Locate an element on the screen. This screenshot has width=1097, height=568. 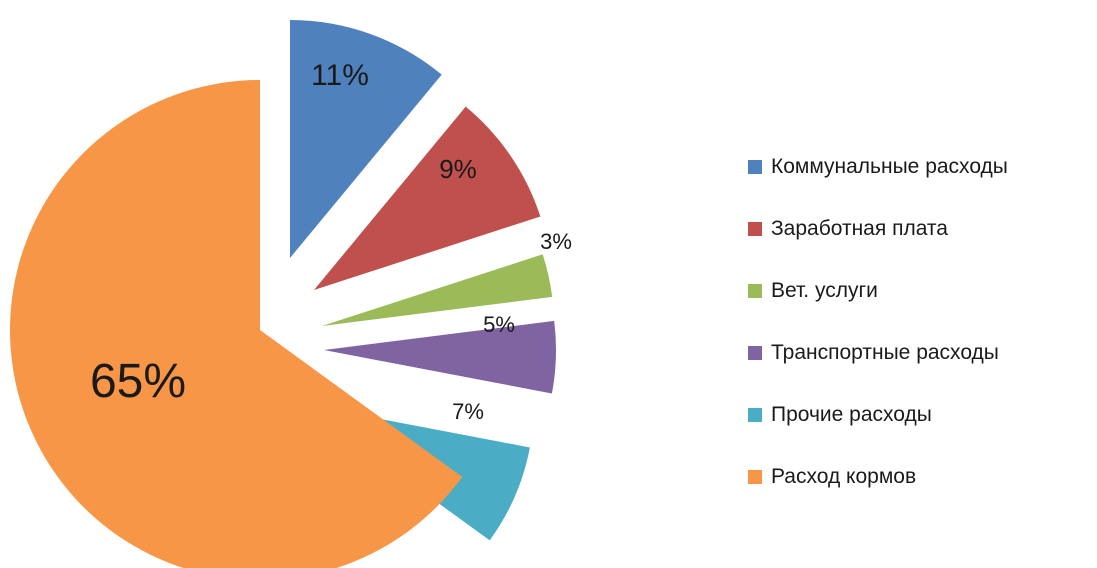
legend-label: Прочие расходы is located at coordinates (851, 414).